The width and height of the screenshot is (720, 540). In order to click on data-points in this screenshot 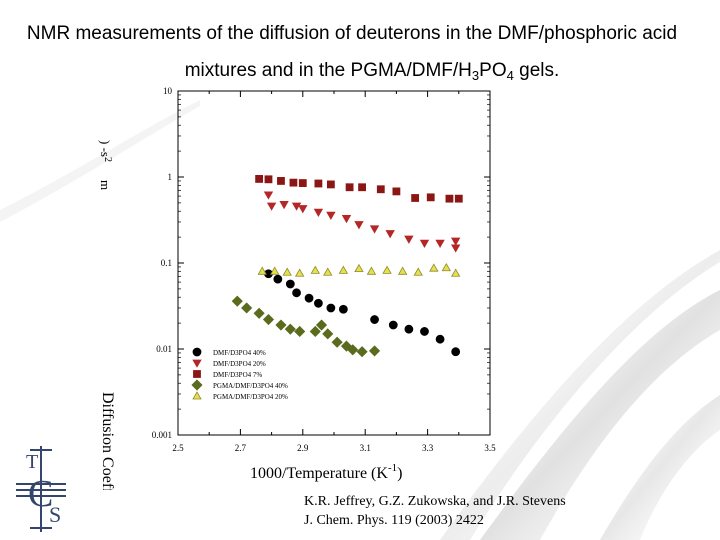, I will do `click(347, 266)`.